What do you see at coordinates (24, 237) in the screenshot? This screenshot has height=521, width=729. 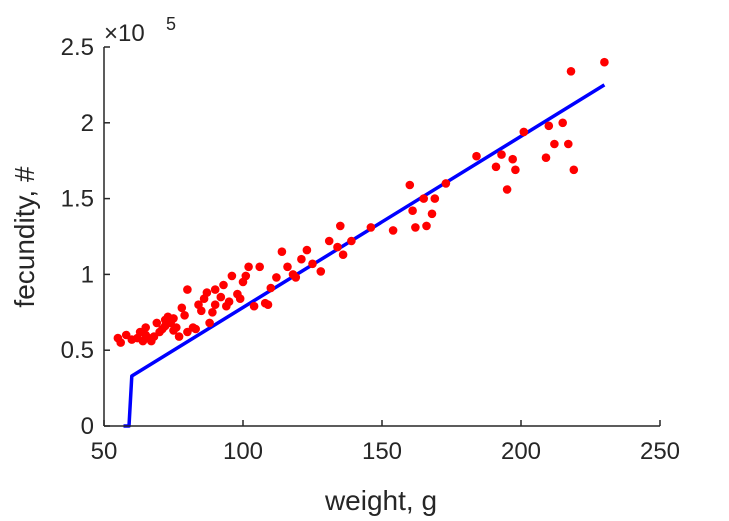 I see `y-axis-label: fecundity, #` at bounding box center [24, 237].